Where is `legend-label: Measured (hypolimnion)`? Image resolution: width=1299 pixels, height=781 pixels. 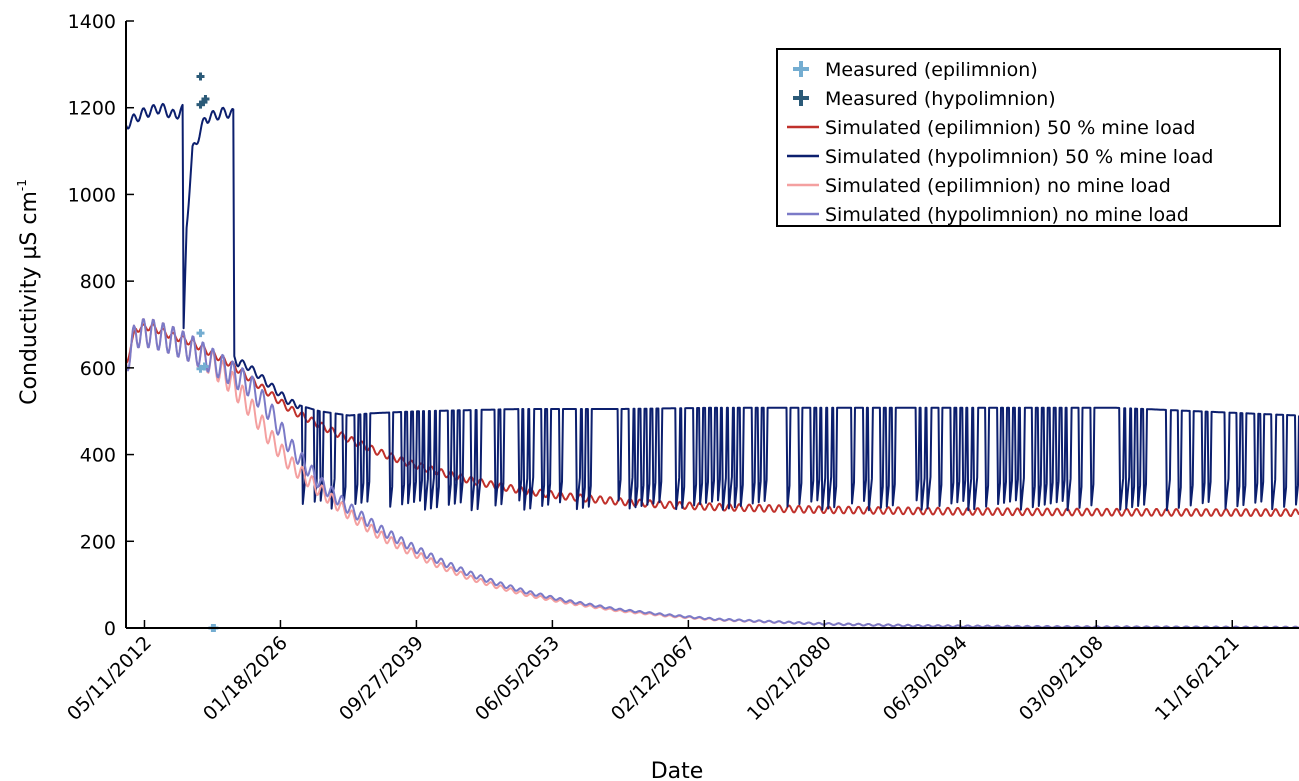
legend-label: Measured (hypolimnion) is located at coordinates (940, 99).